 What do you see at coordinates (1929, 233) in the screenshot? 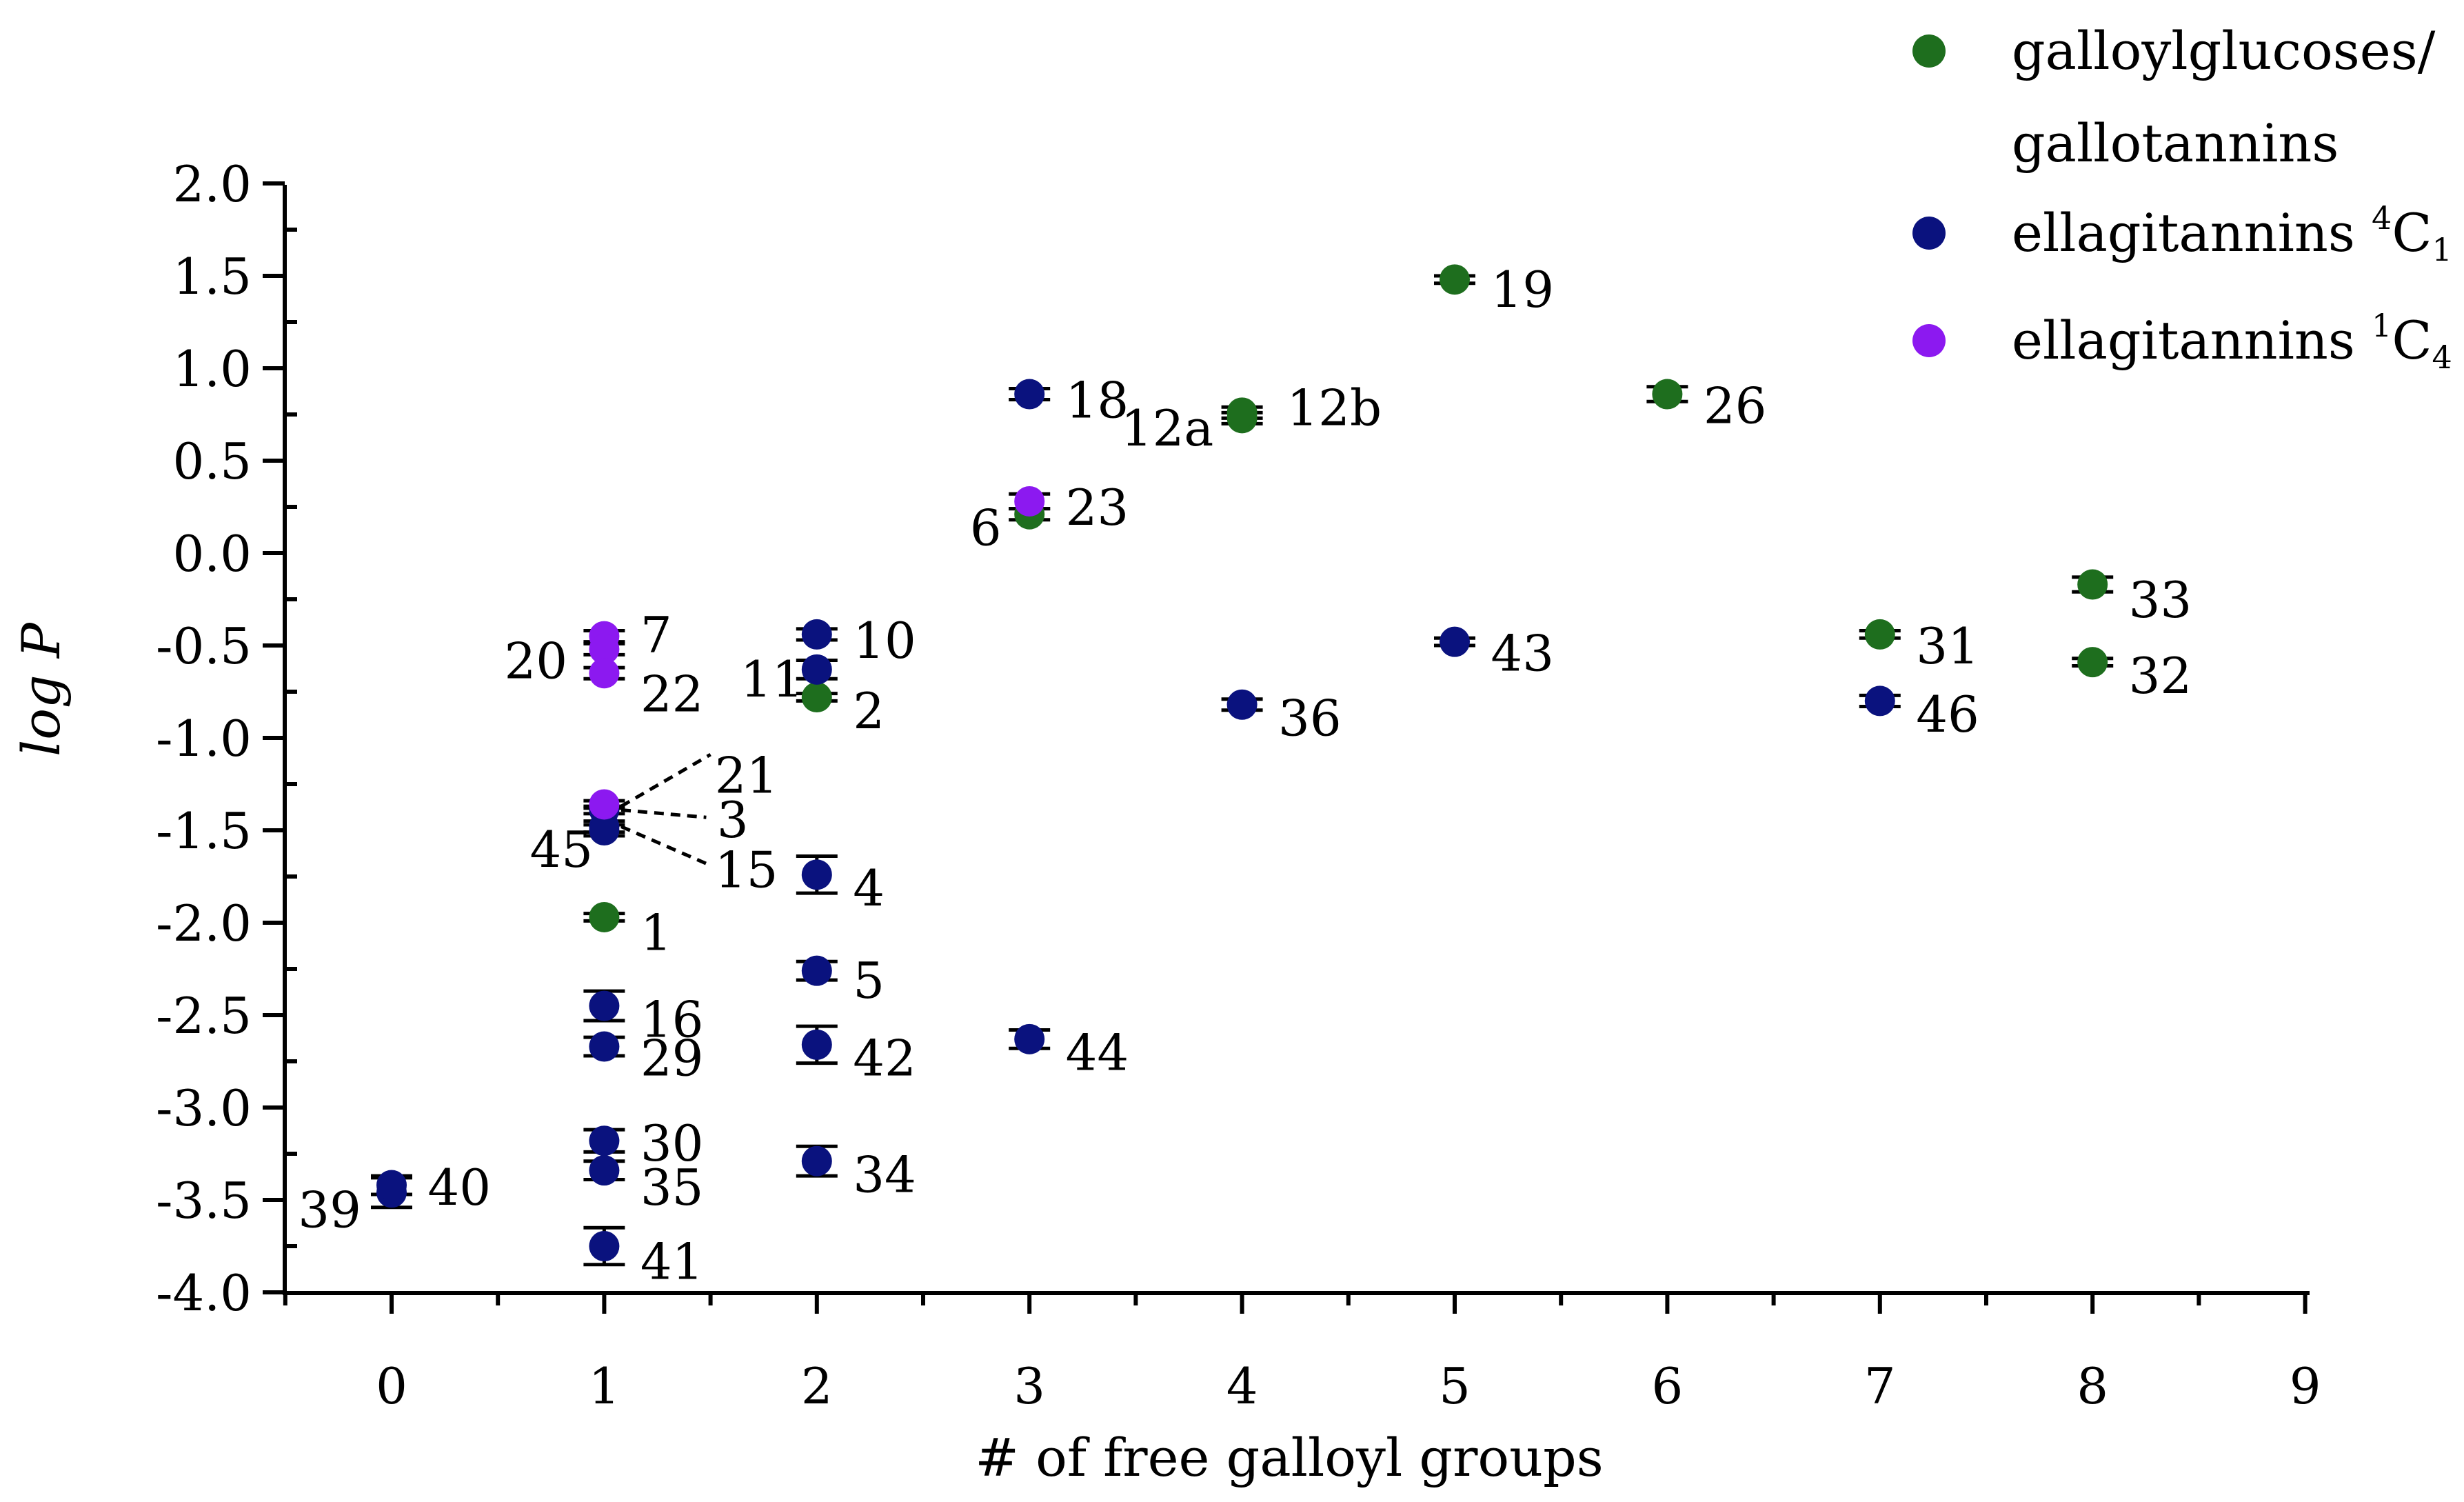
I see `legend-marker-ellagitannins-4c1` at bounding box center [1929, 233].